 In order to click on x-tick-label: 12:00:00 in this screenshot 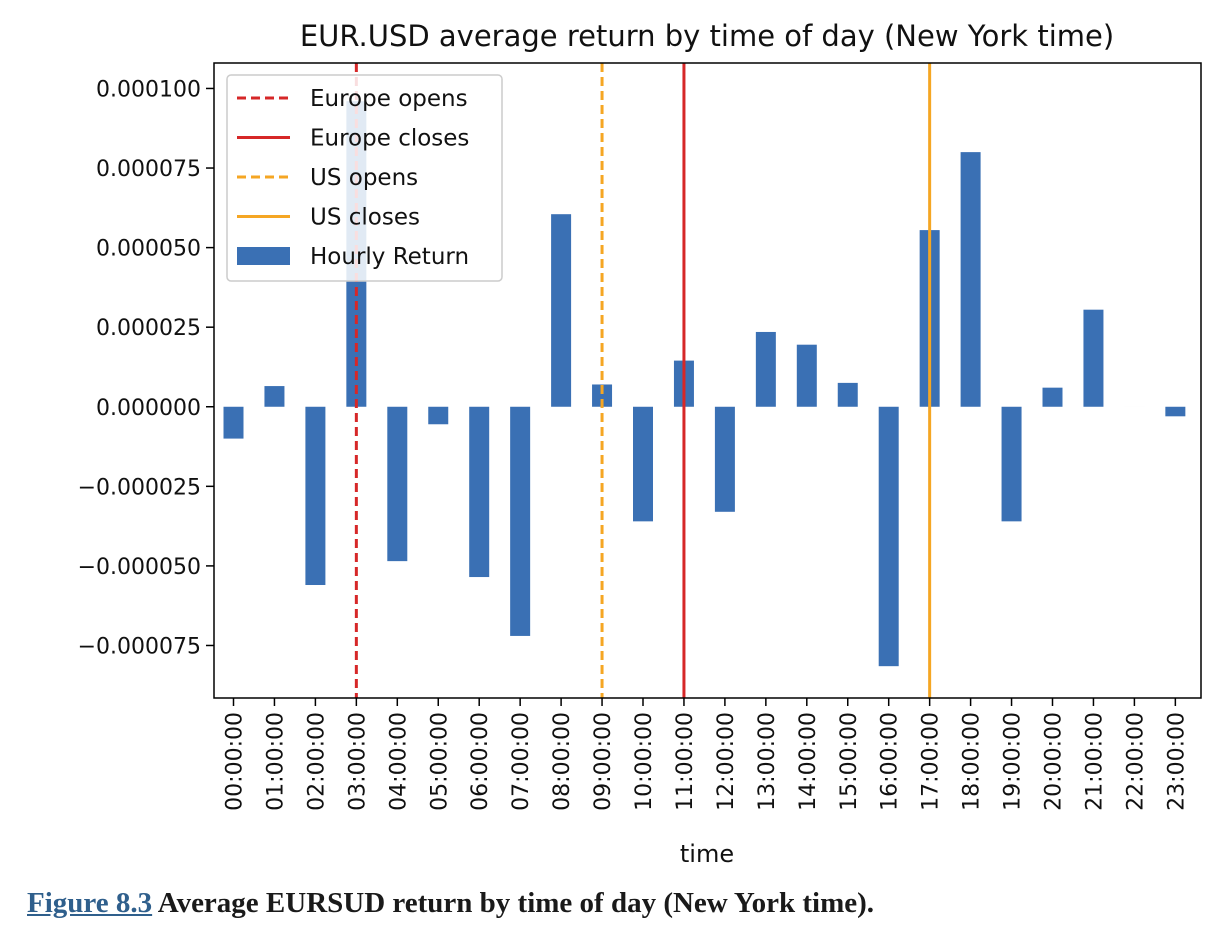, I will do `click(726, 761)`.